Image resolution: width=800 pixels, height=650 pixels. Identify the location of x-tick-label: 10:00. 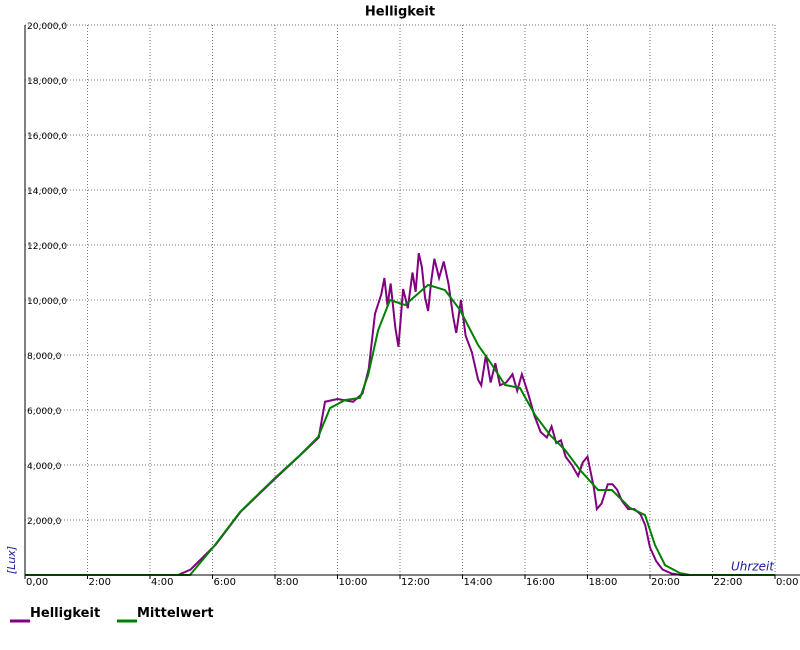
(353, 582).